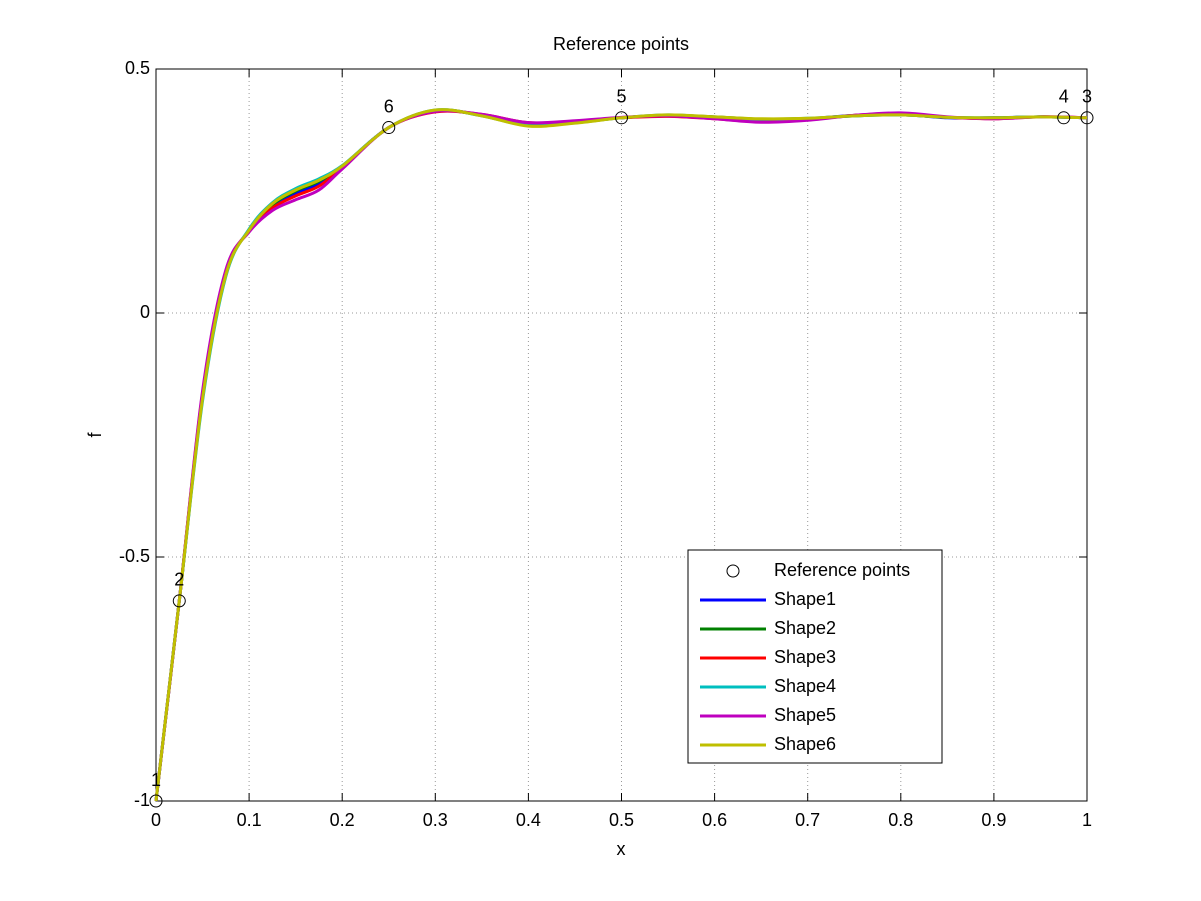 The width and height of the screenshot is (1201, 901). I want to click on legend-label: Shape5, so click(805, 715).